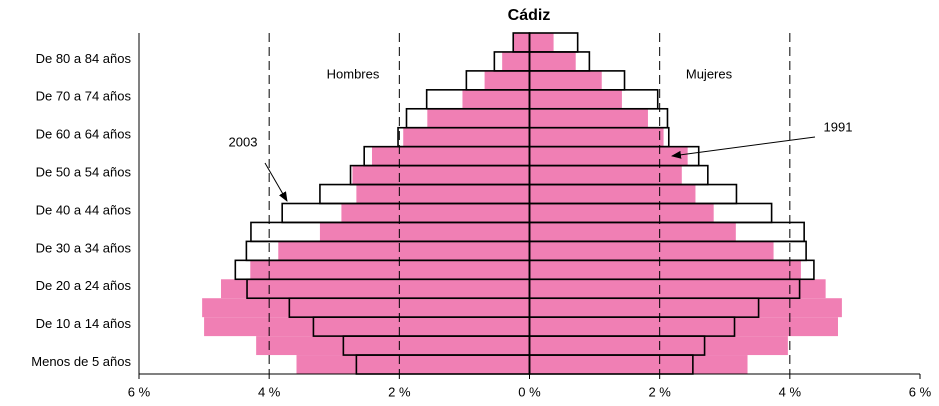  Describe the element at coordinates (84, 134) in the screenshot. I see `y-tick-label: De 60 a 64 años` at that location.